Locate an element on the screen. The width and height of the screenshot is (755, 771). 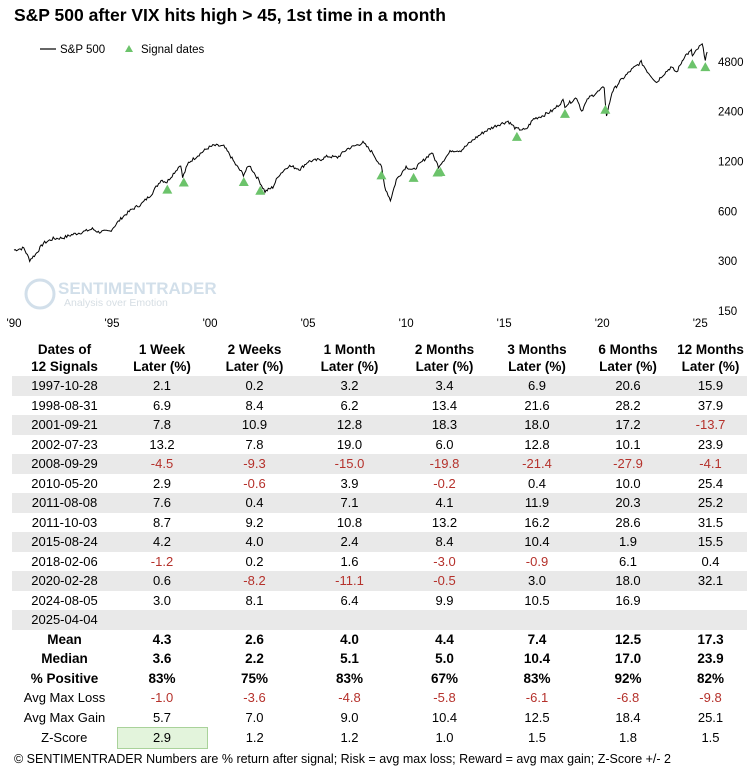
table-cell: 2.6 is located at coordinates (254, 639).